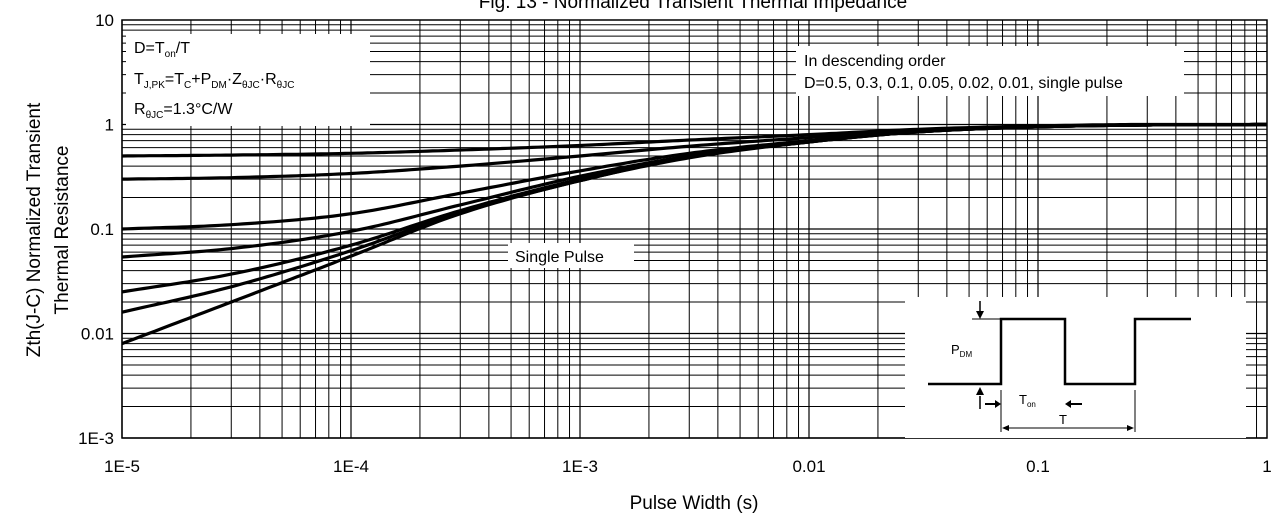  What do you see at coordinates (96, 438) in the screenshot?
I see `y-tick-label: 1E-3` at bounding box center [96, 438].